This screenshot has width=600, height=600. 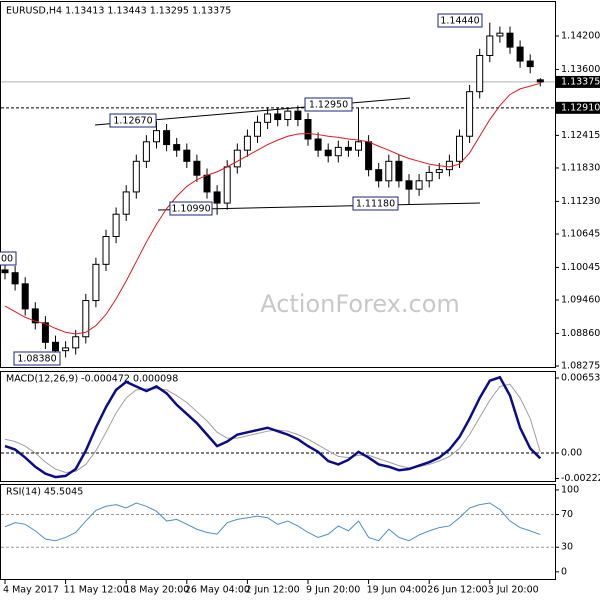 I want to click on y-tick-label: 1.12415, so click(x=580, y=135).